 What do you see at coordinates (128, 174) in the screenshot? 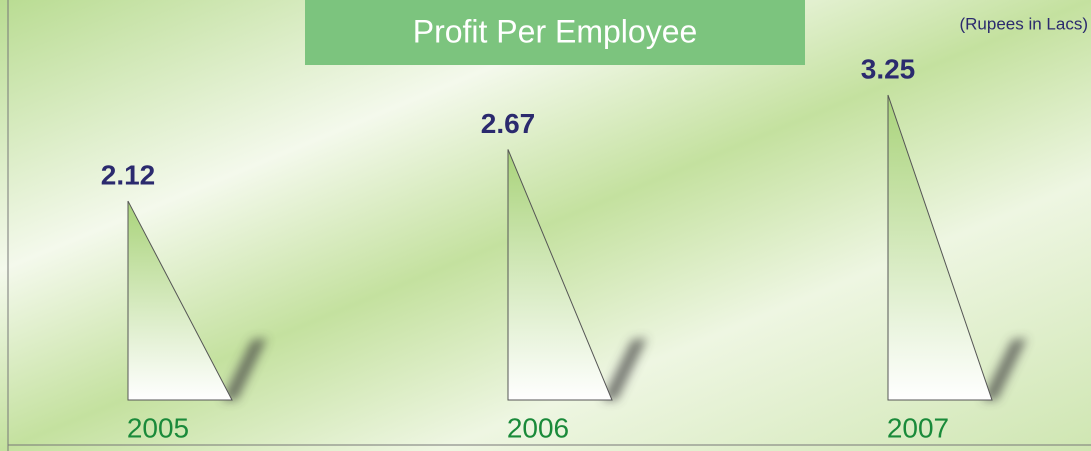
I see `value-label: 2.12` at bounding box center [128, 174].